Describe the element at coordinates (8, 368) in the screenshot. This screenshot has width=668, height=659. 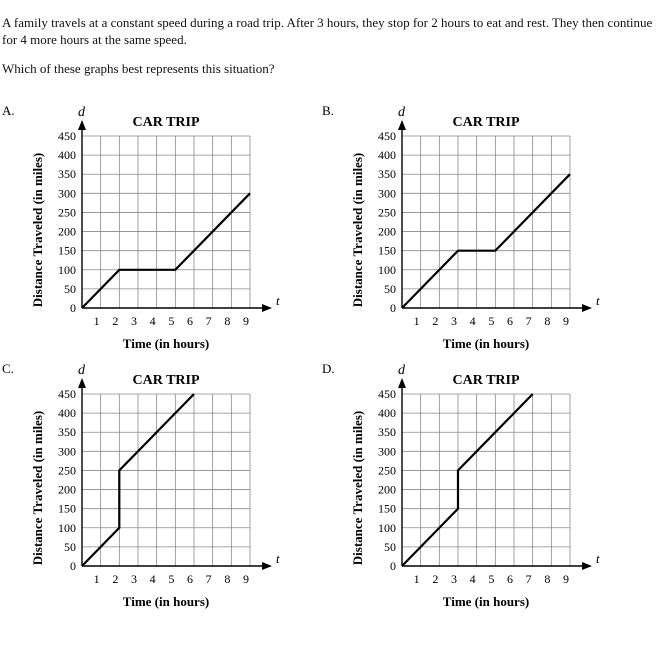
I see `option-label: C.` at that location.